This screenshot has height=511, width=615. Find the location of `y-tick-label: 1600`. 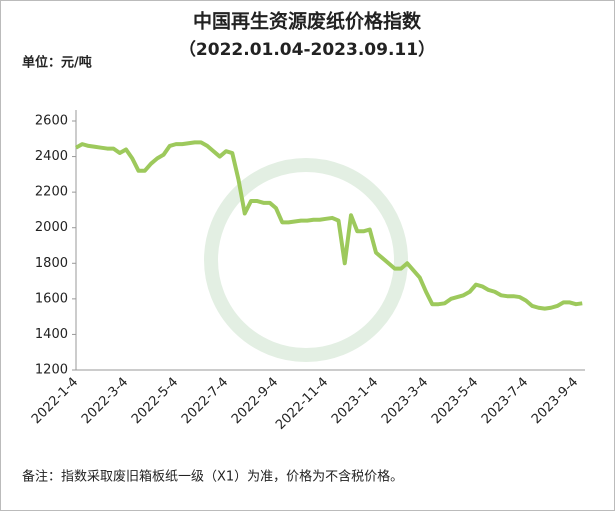

y-tick-label: 1600 is located at coordinates (51, 298).